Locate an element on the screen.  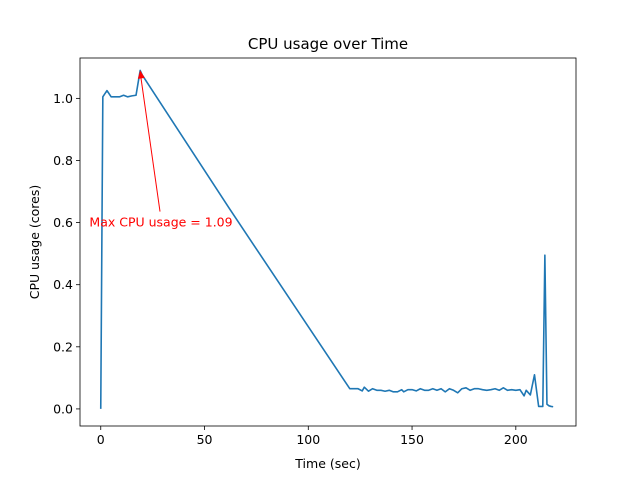
annotation-arrowhead is located at coordinates (141, 74).